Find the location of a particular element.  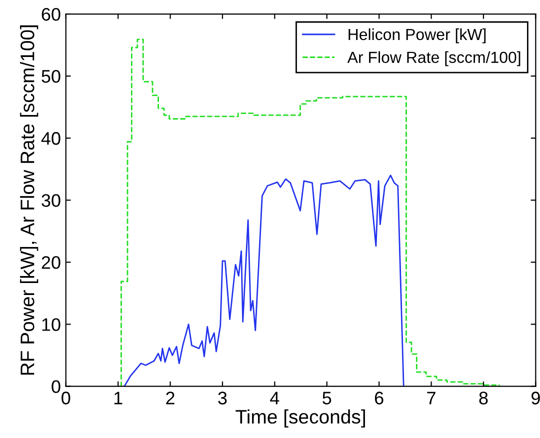

x-tick-label: 5 is located at coordinates (327, 398).